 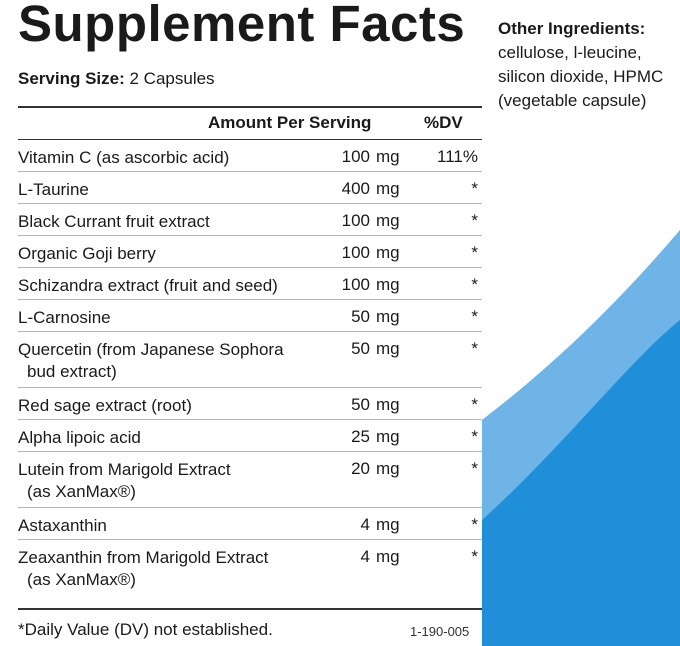 What do you see at coordinates (124, 469) in the screenshot?
I see `nutrient-name-line: Lutein from Marigold Extract` at bounding box center [124, 469].